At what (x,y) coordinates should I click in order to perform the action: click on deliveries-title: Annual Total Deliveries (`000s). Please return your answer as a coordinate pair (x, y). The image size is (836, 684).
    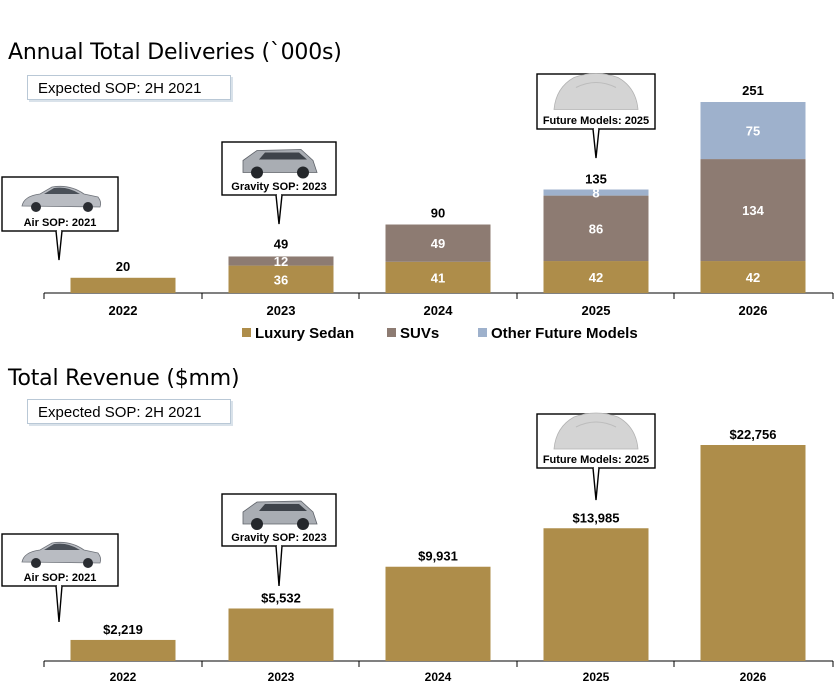
    Looking at the image, I should click on (175, 52).